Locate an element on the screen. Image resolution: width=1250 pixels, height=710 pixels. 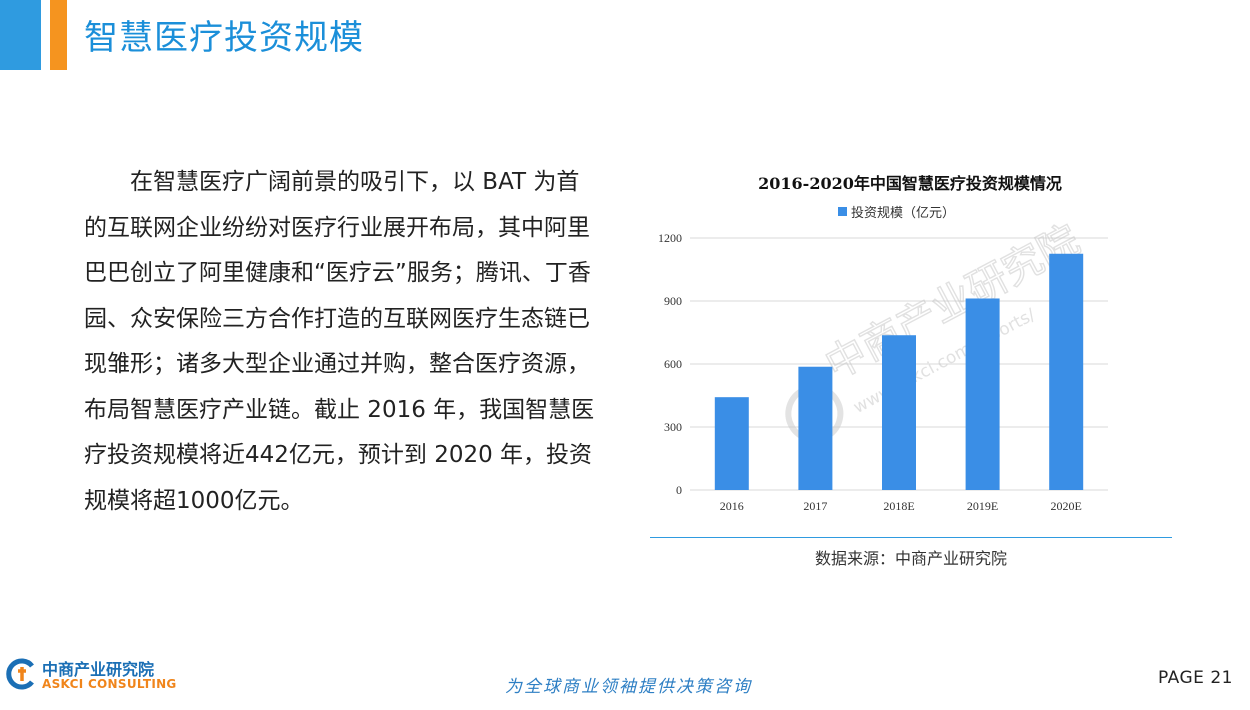
bar-2018E is located at coordinates (899, 412).